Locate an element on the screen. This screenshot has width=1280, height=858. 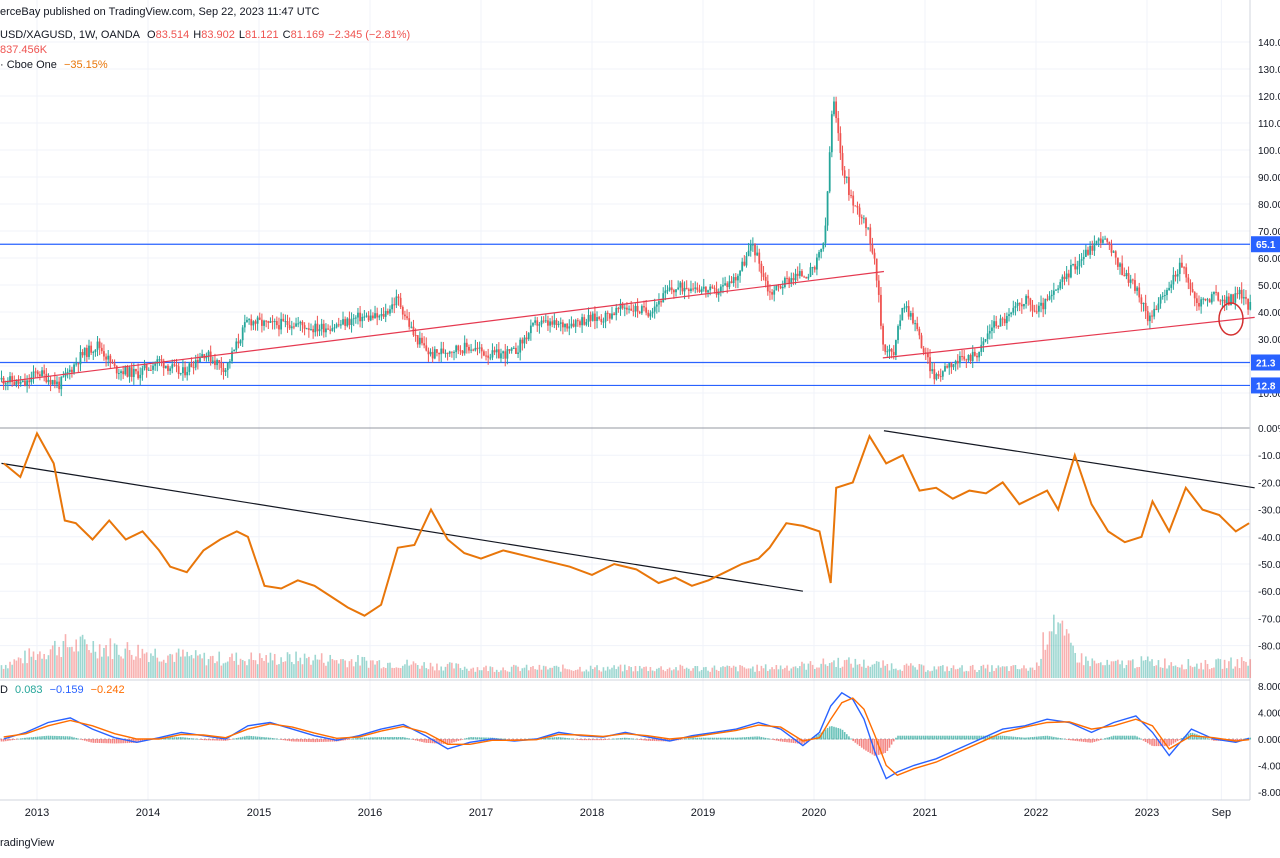
time-tick: Sep is located at coordinates (1222, 813).